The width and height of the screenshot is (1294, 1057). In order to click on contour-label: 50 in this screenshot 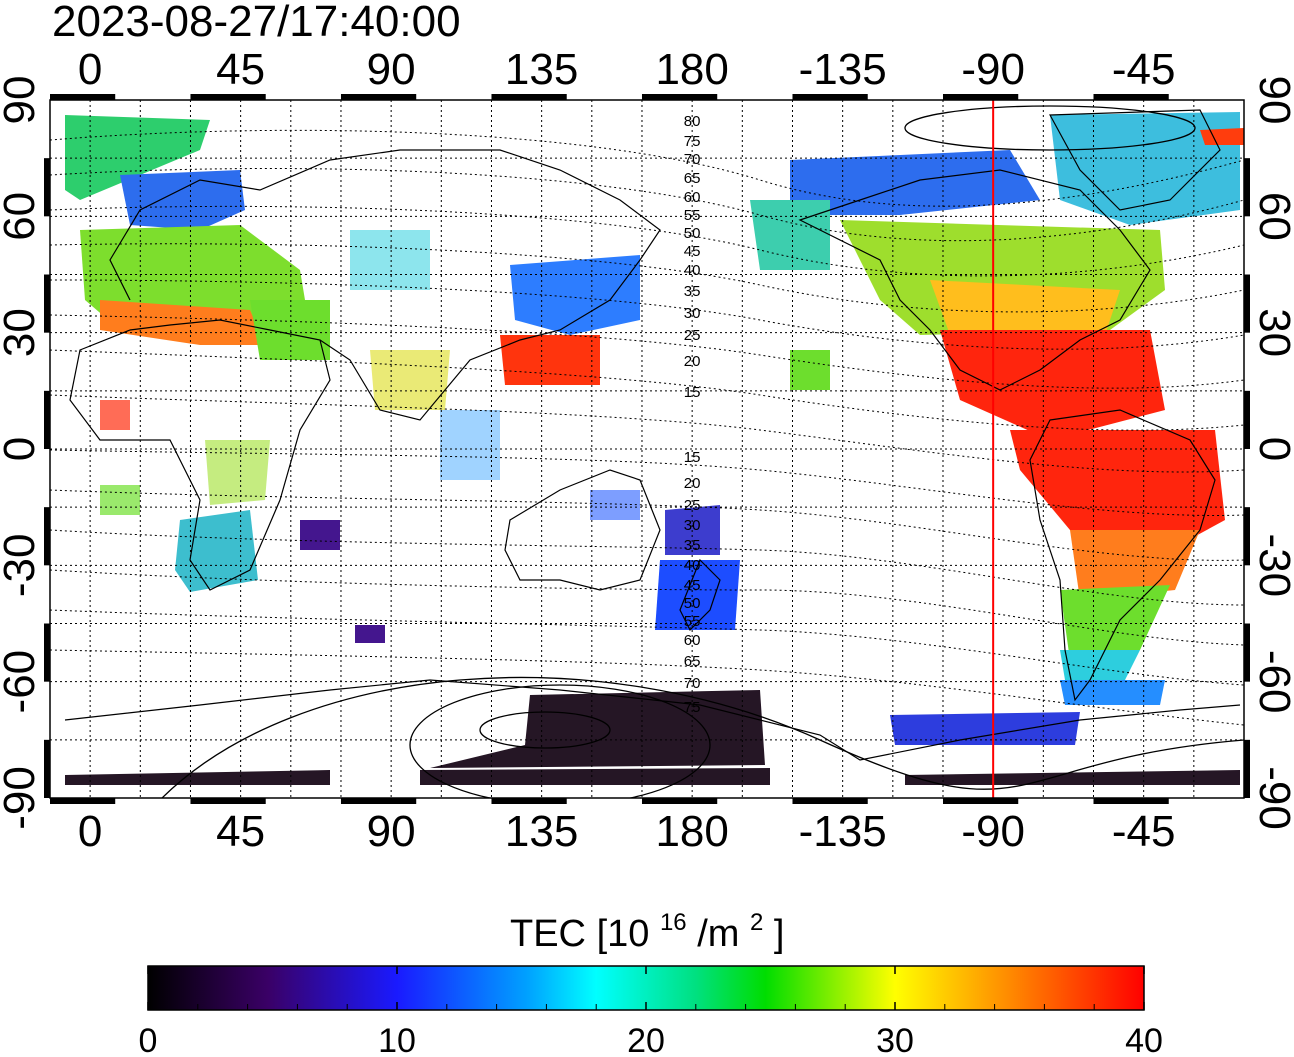, I will do `click(692, 233)`.